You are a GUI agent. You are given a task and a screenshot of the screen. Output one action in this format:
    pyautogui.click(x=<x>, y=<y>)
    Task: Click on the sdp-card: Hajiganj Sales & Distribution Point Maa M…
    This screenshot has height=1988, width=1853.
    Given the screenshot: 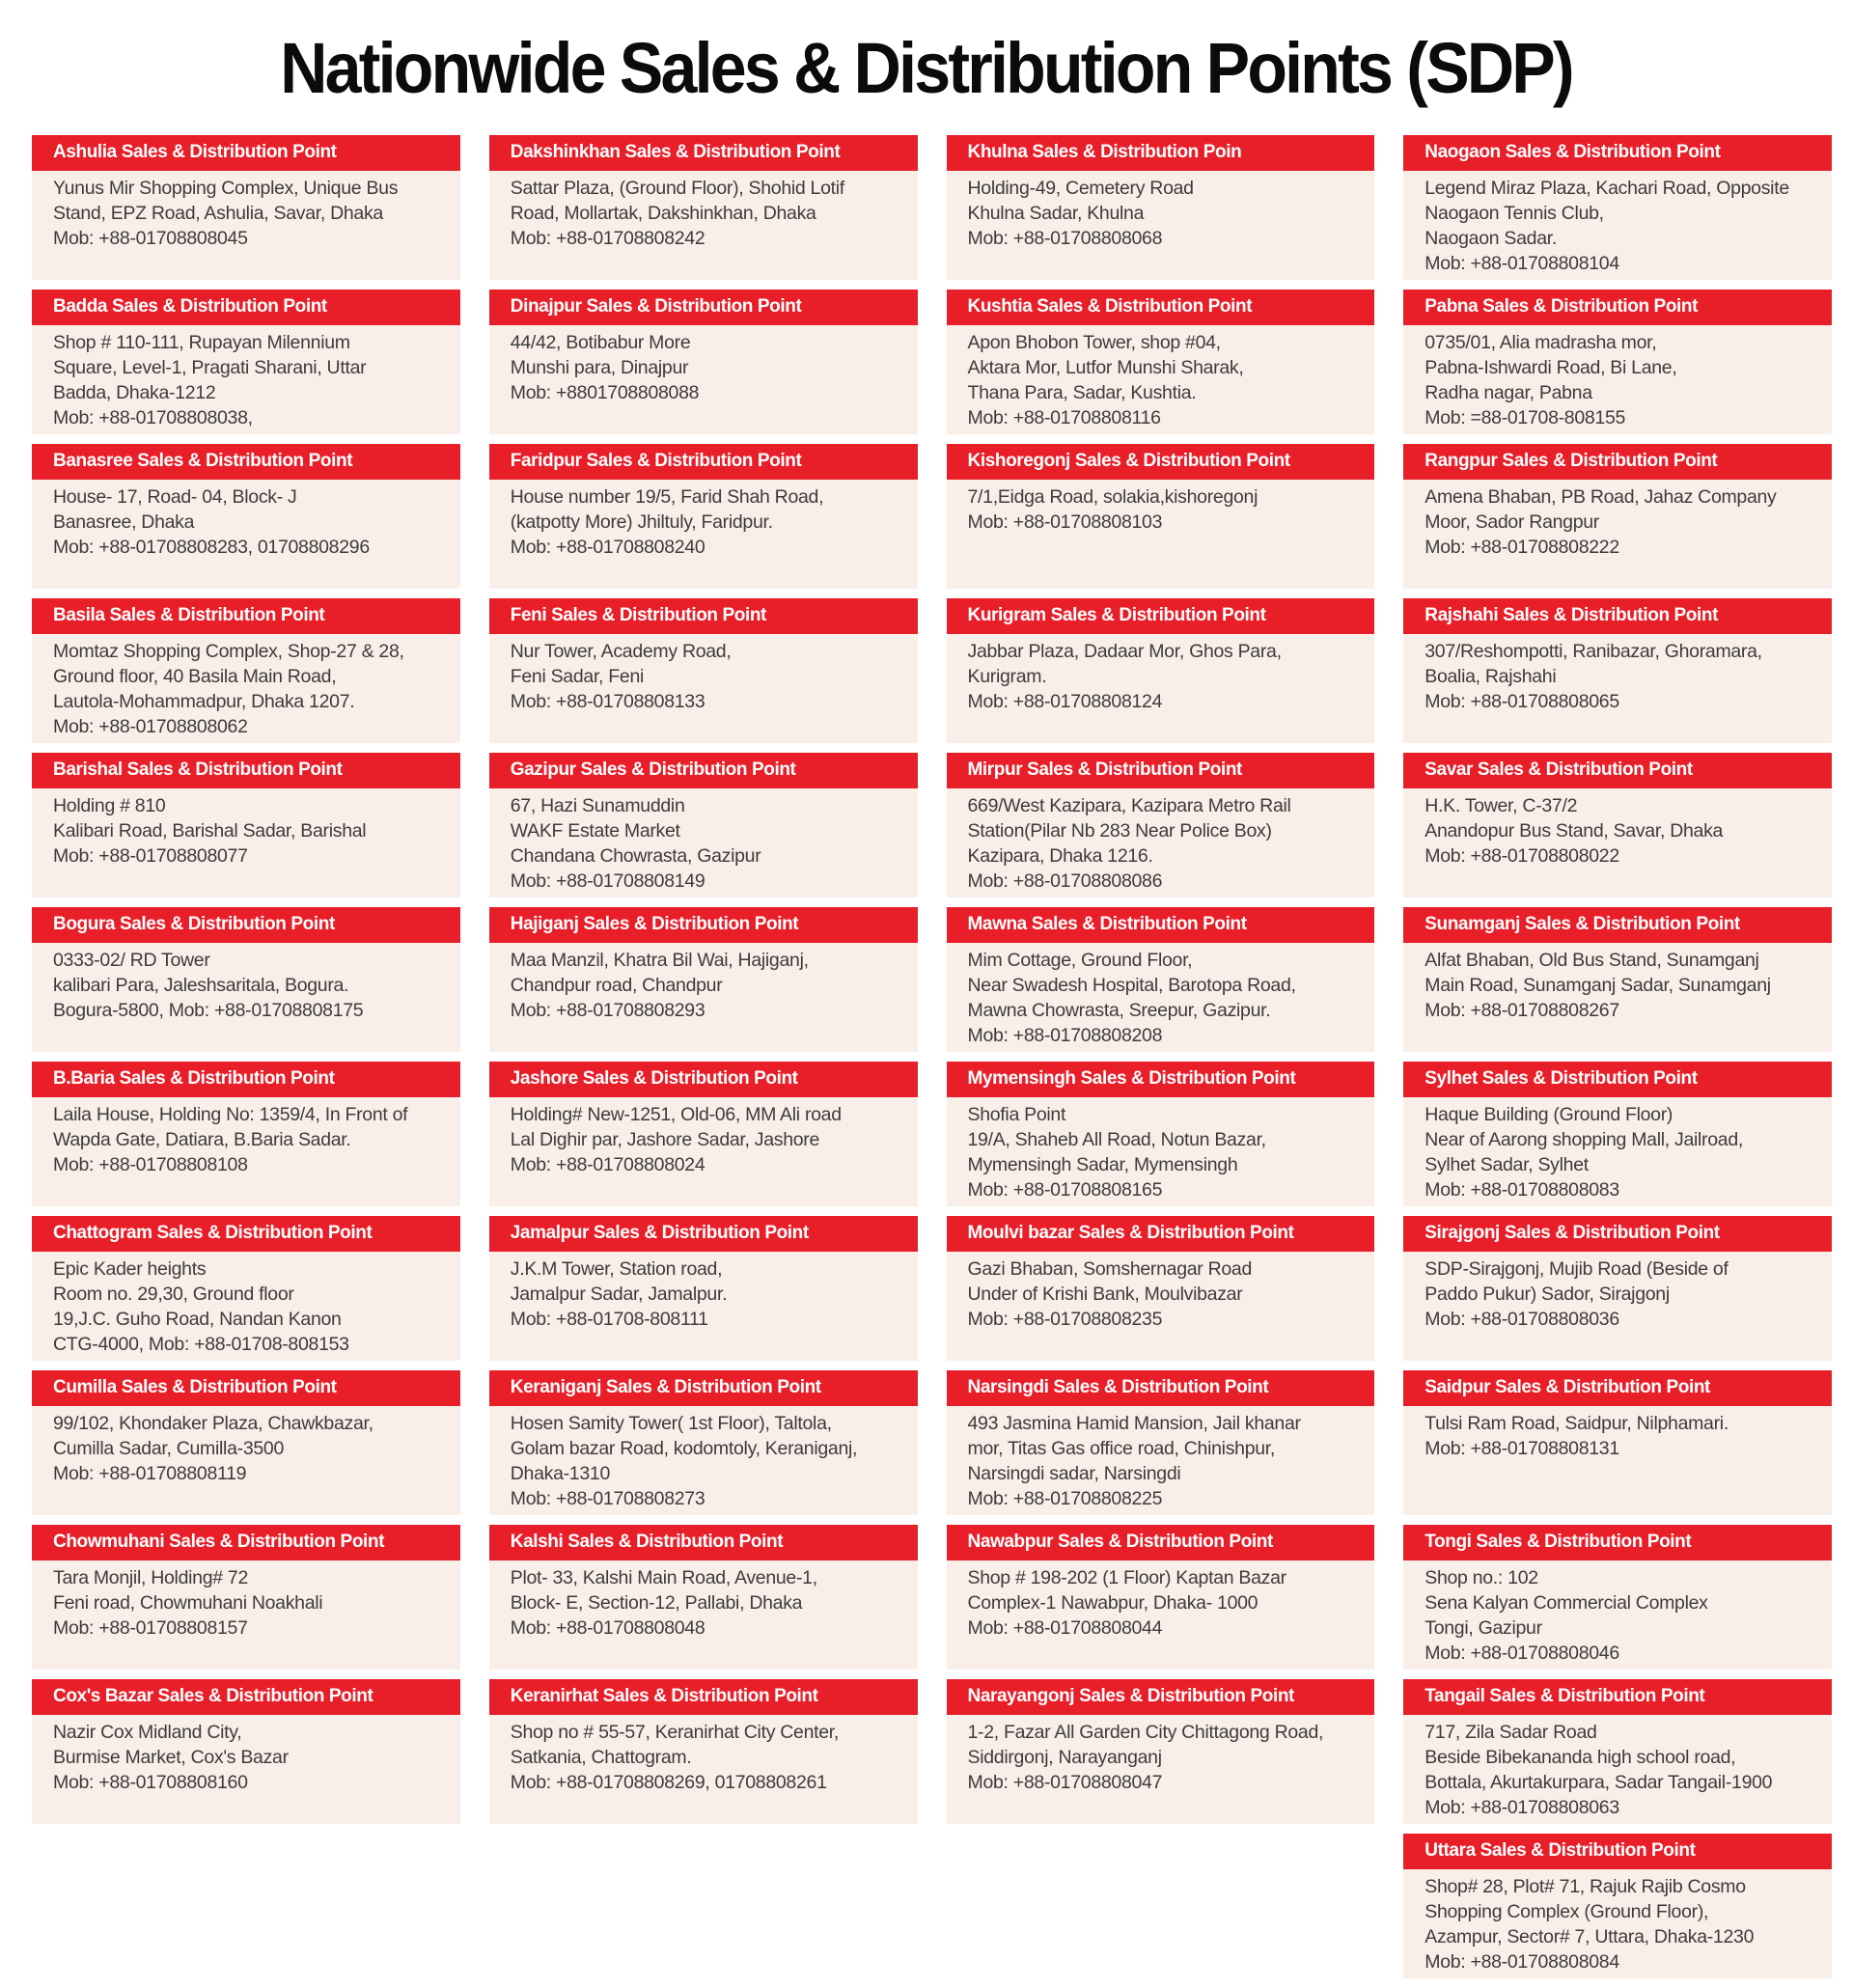 What is the action you would take?
    pyautogui.click(x=703, y=979)
    